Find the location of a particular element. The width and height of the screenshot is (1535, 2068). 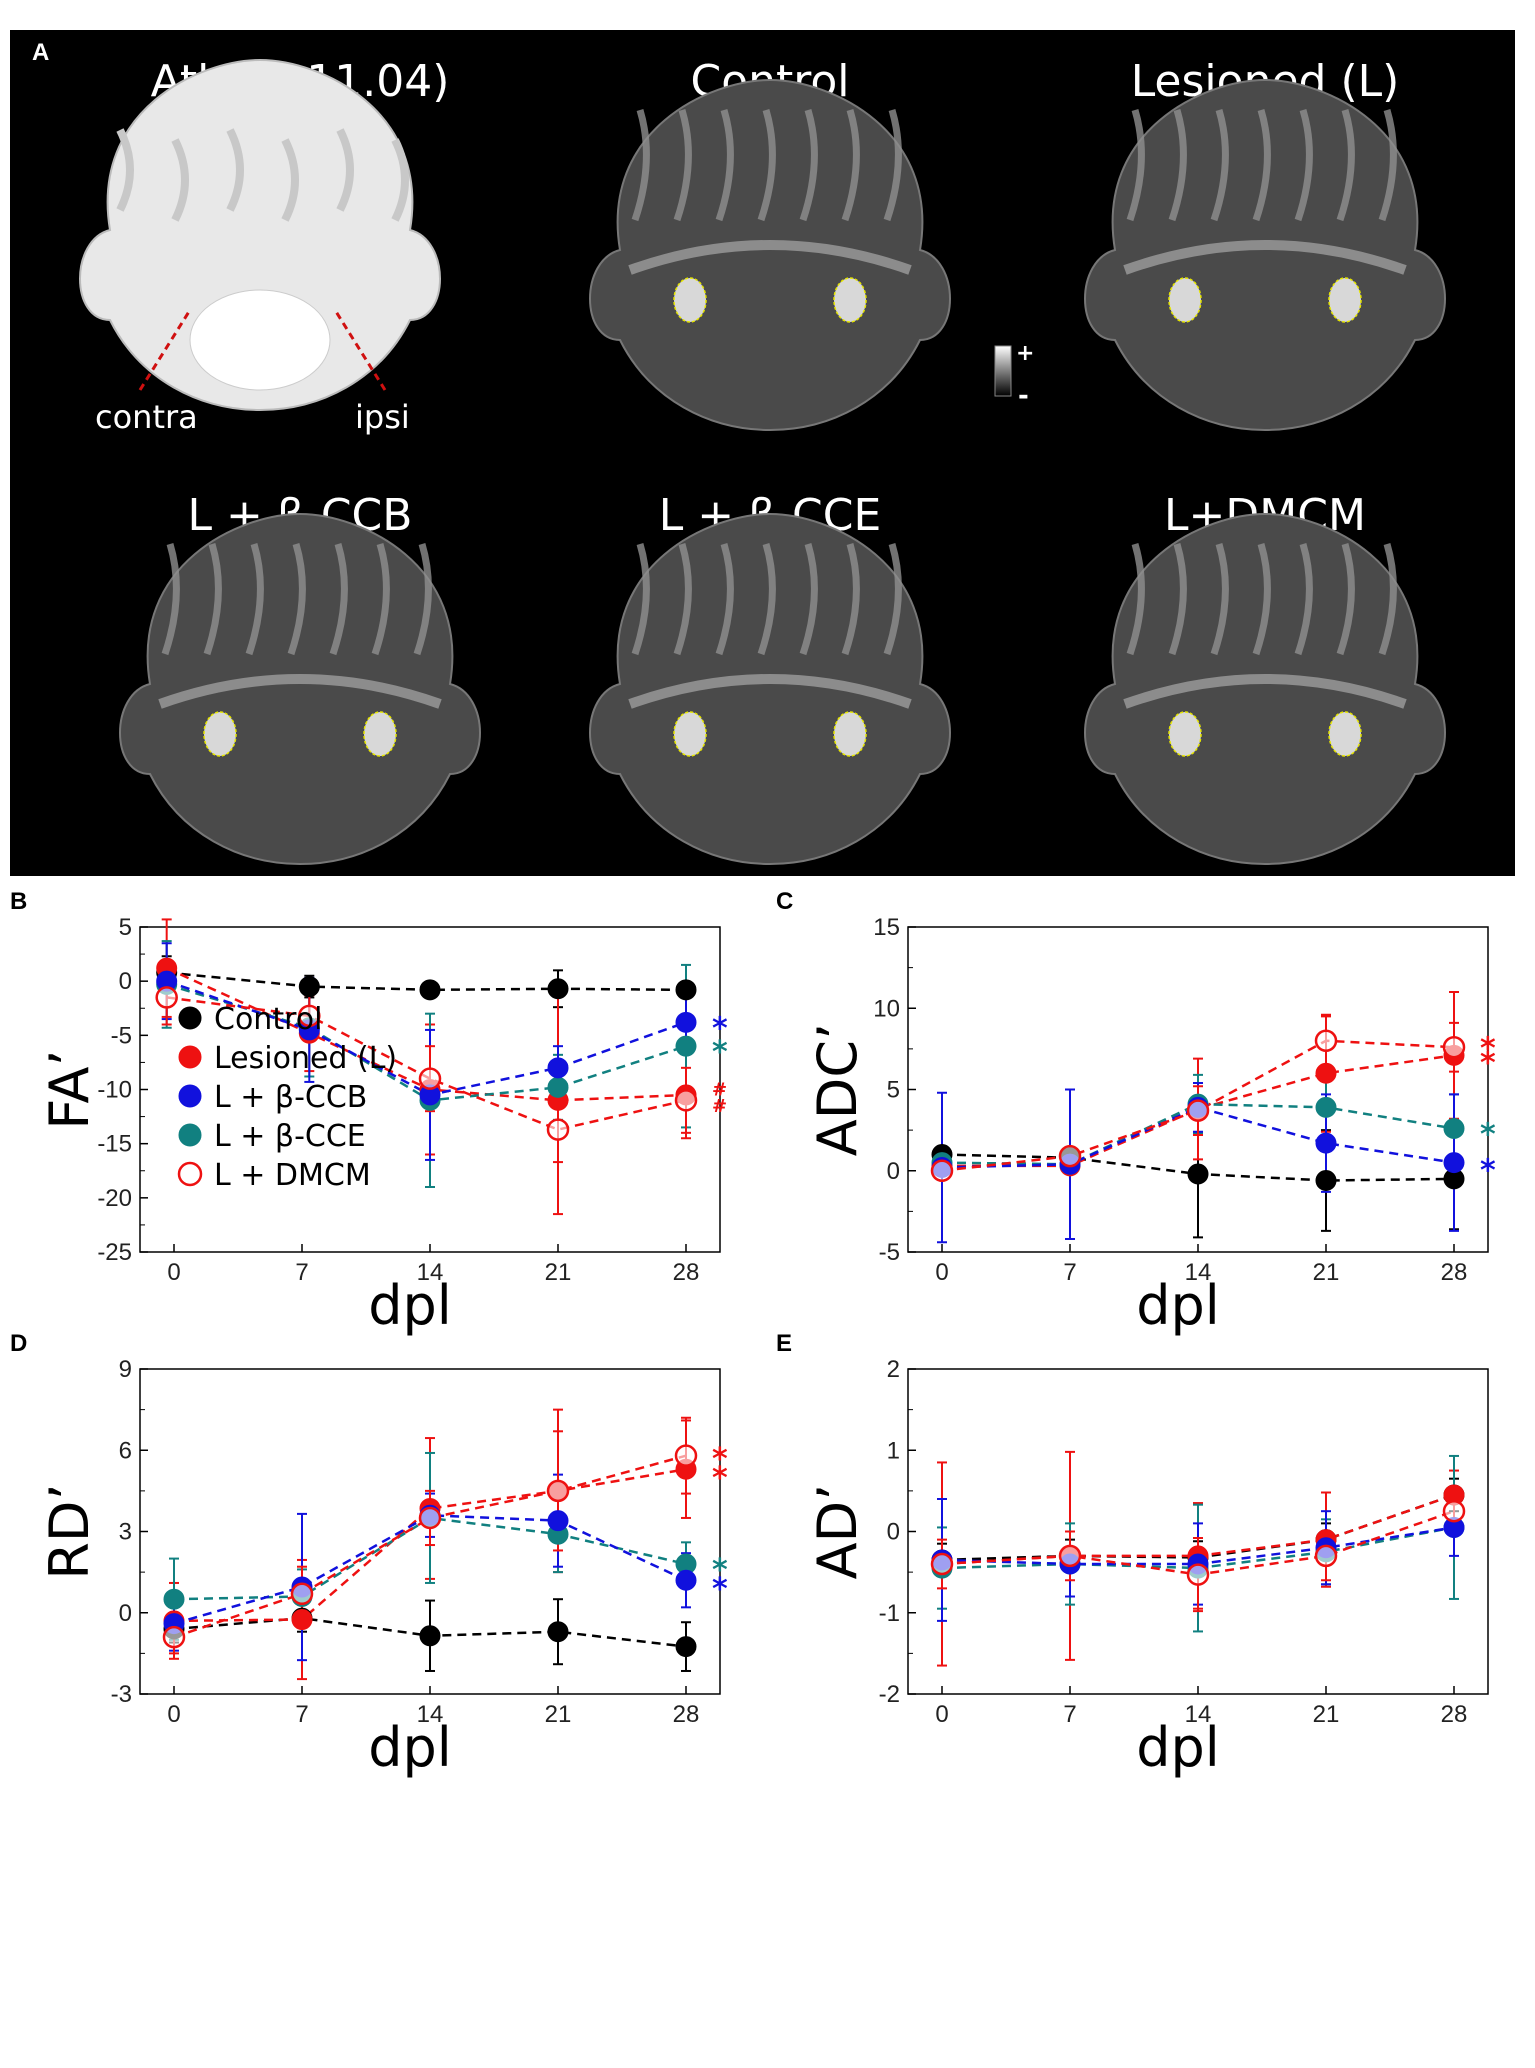

significance-marker-b-3: # is located at coordinates (719, 1106).